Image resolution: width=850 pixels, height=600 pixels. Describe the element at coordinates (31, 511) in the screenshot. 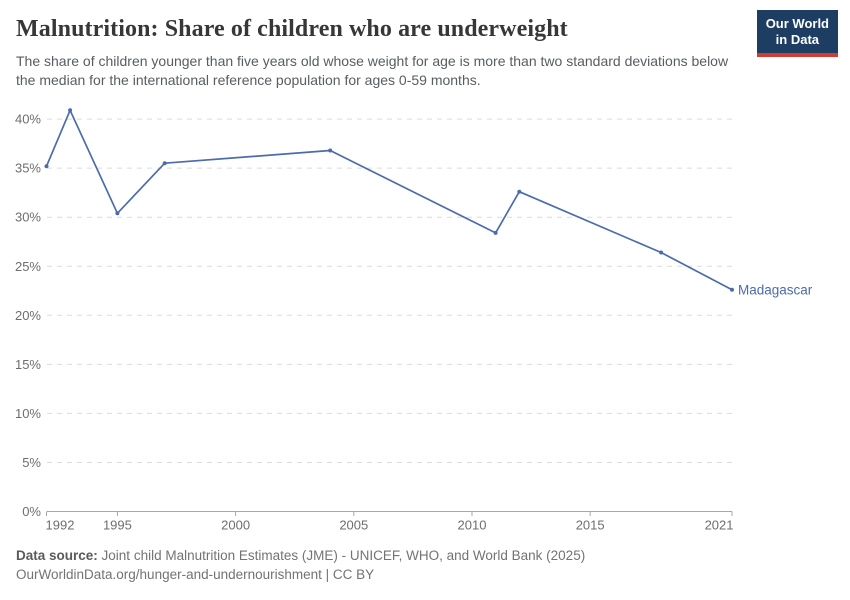

I see `y-axis-label: 0%` at that location.